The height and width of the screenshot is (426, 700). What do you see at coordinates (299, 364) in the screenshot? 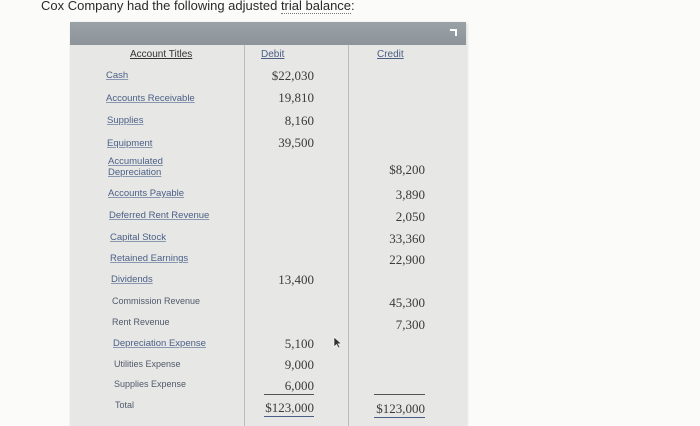
I see `debit-utilities-expense: 9,000` at bounding box center [299, 364].